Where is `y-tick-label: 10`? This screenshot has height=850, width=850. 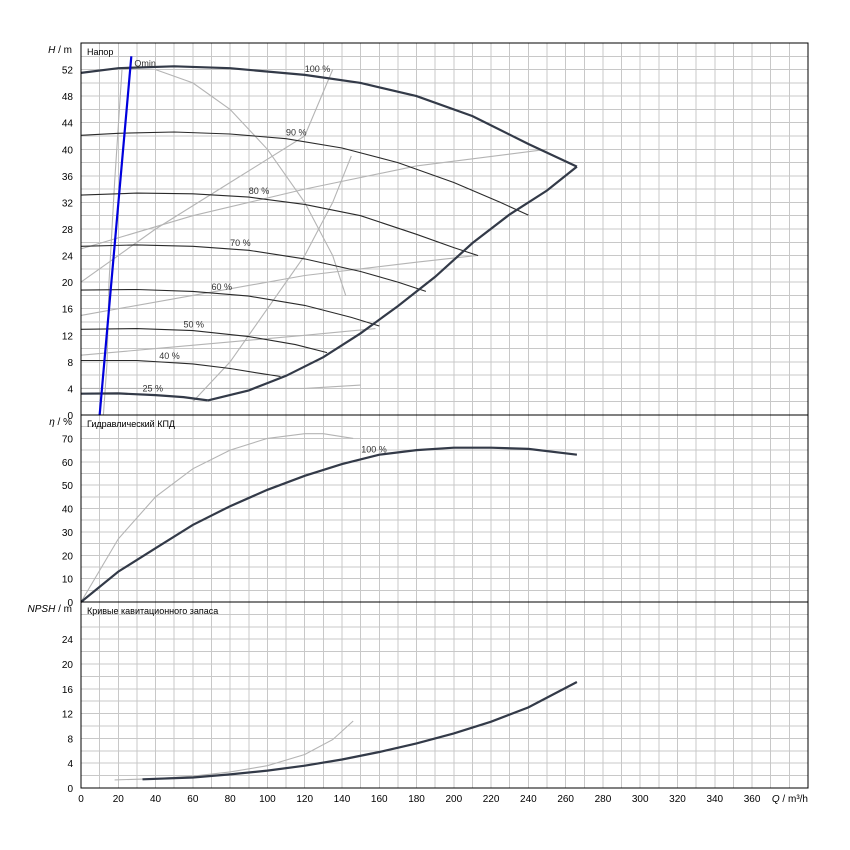
y-tick-label: 10 is located at coordinates (68, 580).